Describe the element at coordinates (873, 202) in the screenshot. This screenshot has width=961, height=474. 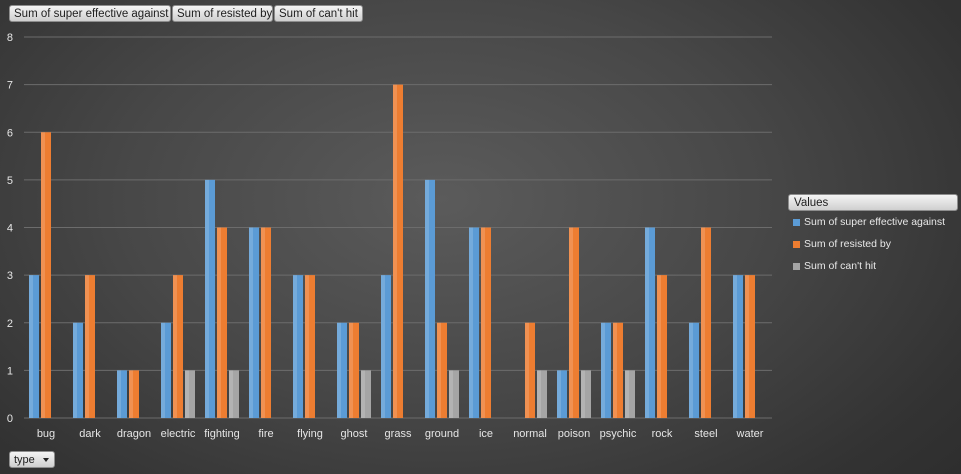
I see `legend-title: Values` at that location.